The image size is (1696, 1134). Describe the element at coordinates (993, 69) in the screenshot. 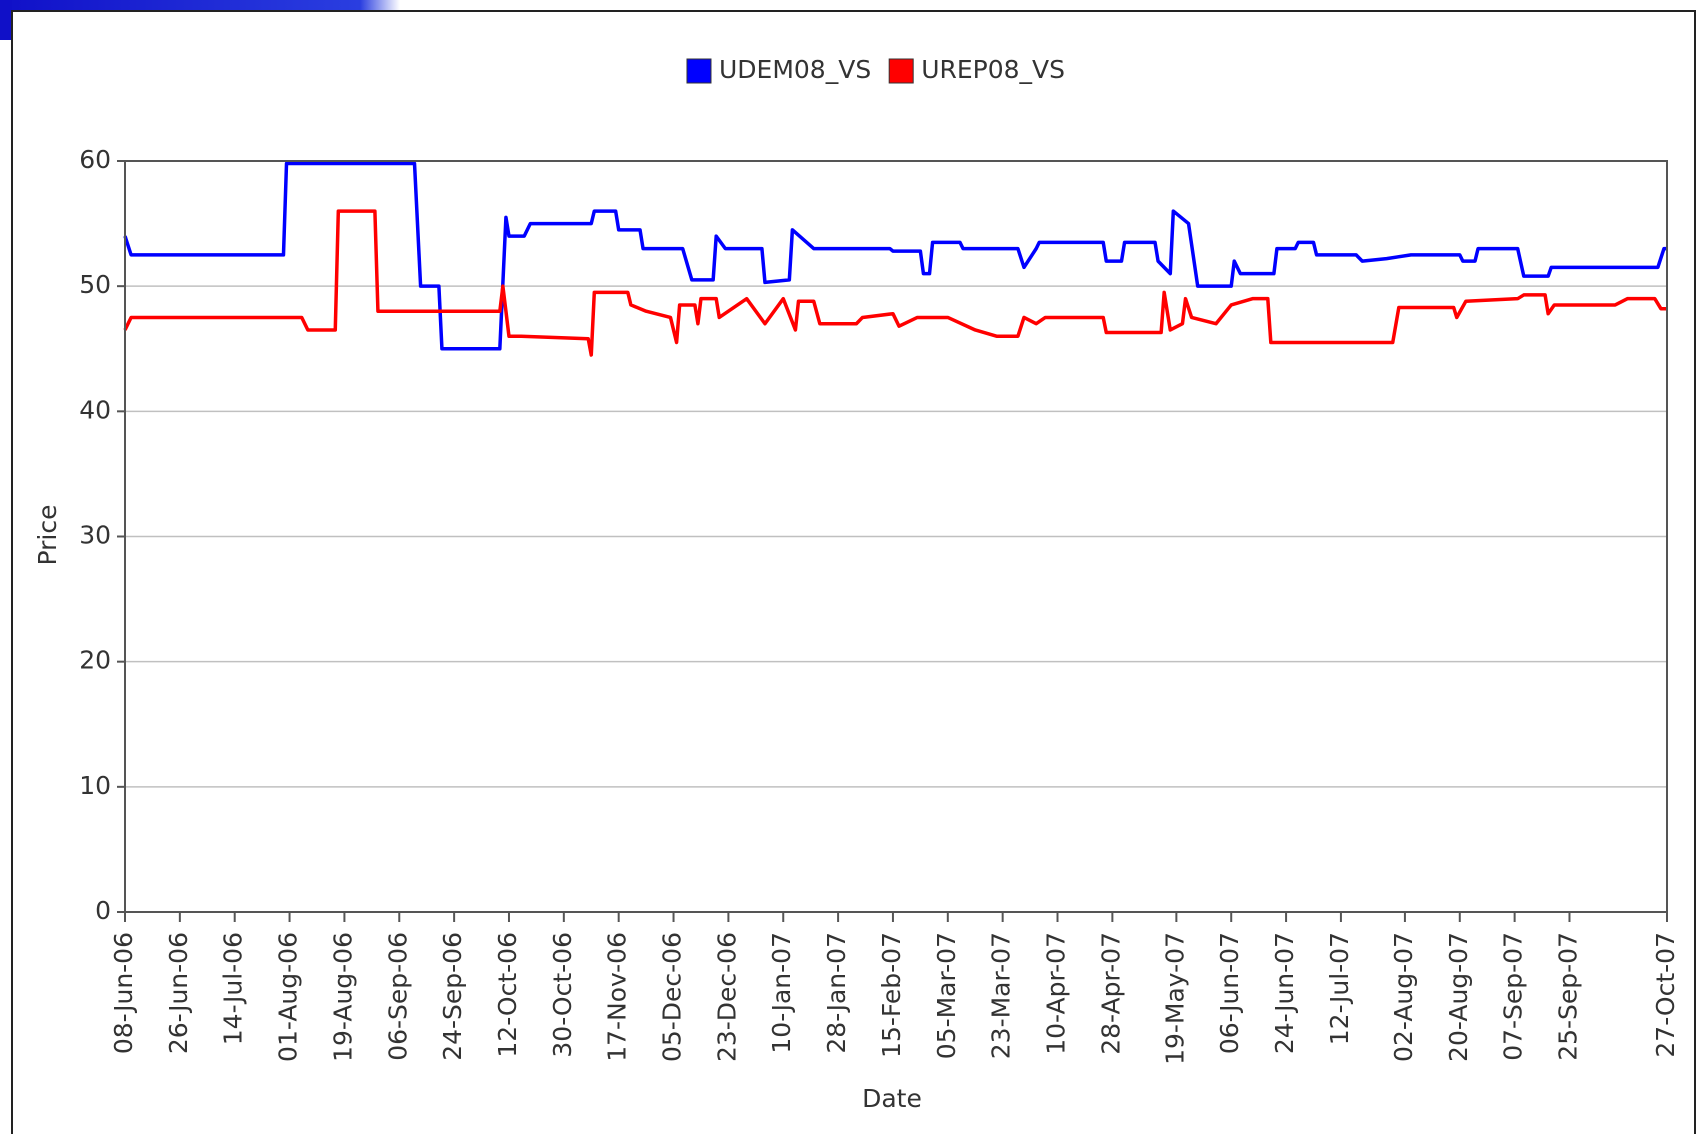

I see `legend-label: UREP08_VS` at that location.